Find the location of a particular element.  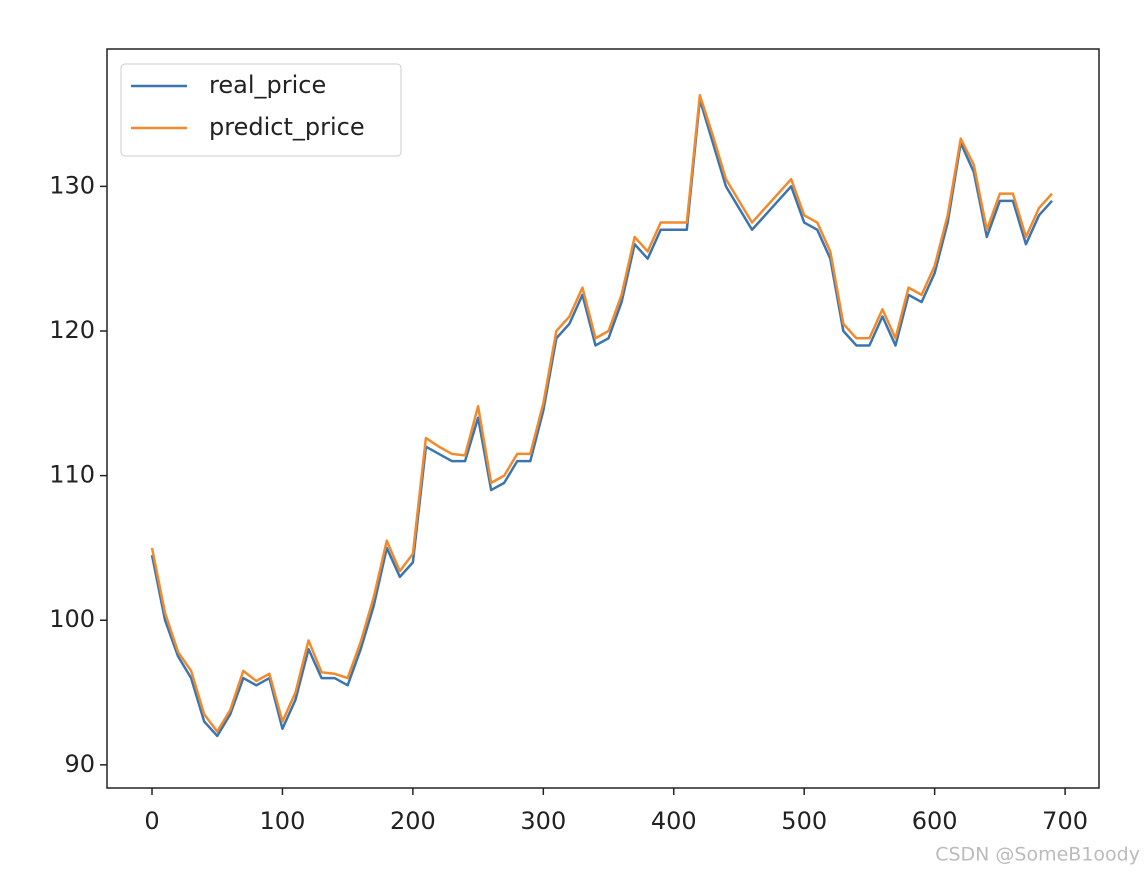

legend-label: real_price is located at coordinates (267, 85).